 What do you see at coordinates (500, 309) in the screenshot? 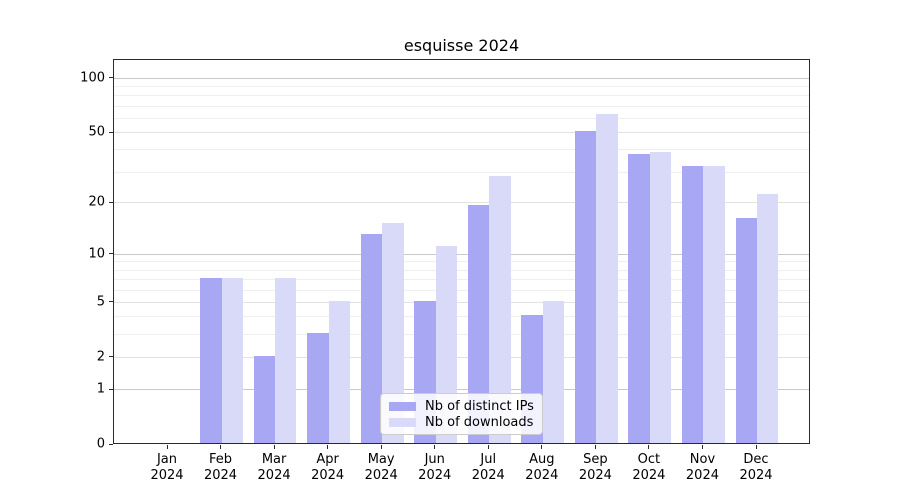
I see `bar-jul-downloads` at bounding box center [500, 309].